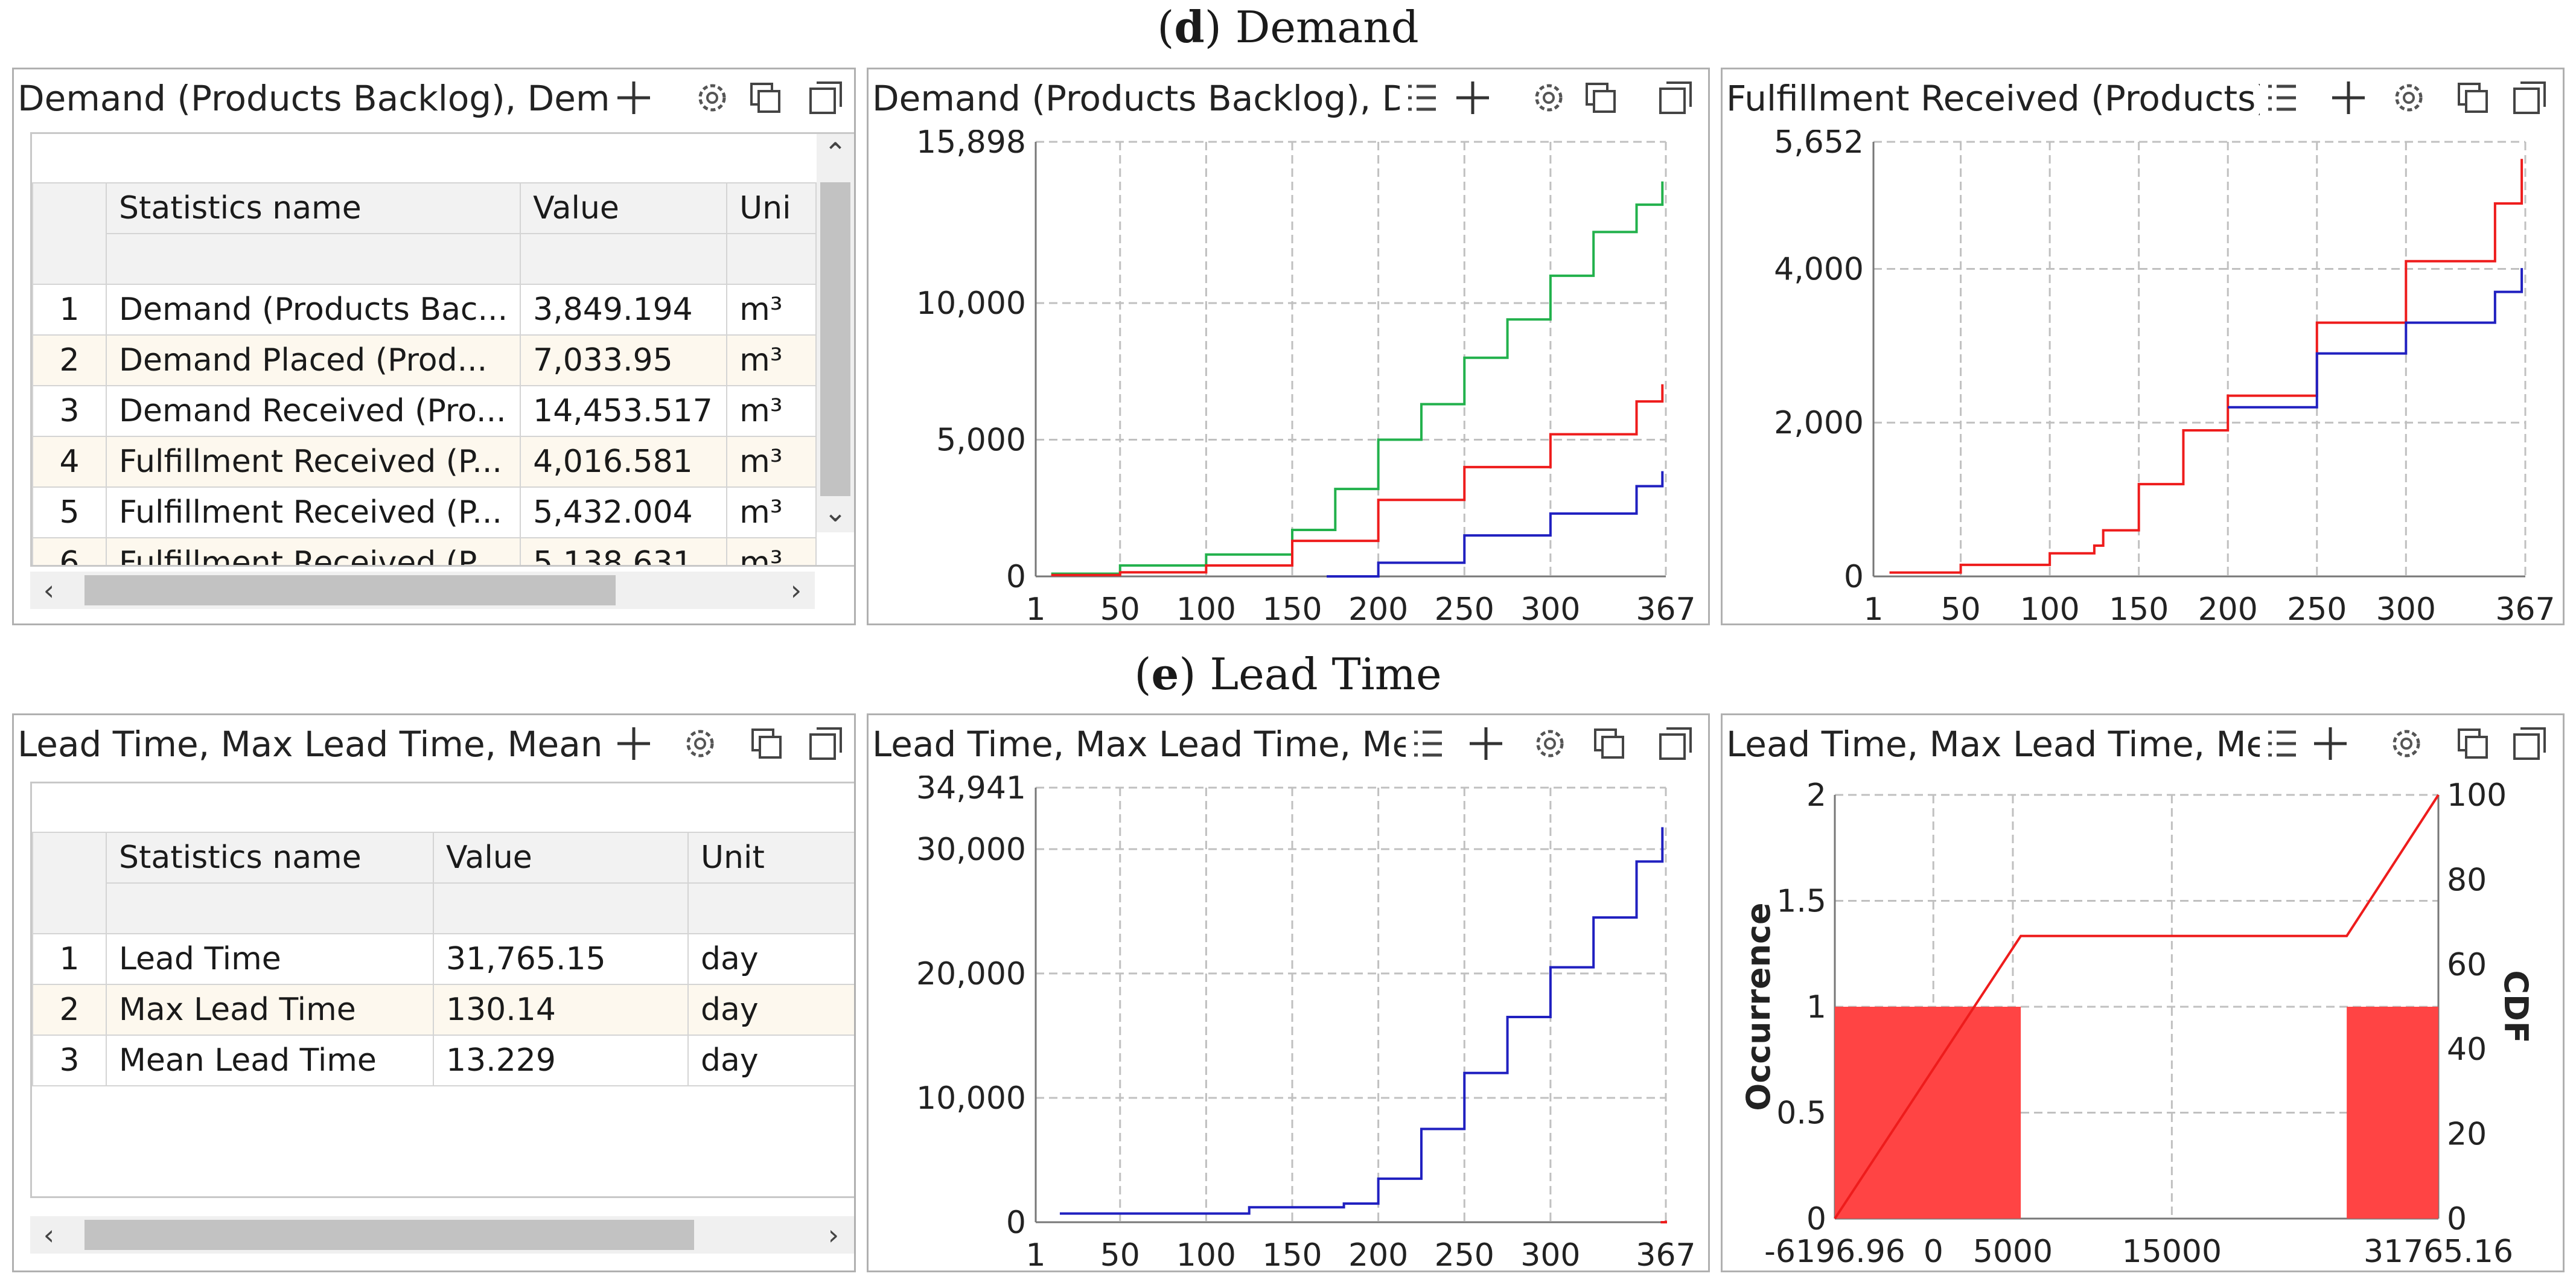  What do you see at coordinates (1035, 608) in the screenshot?
I see `x-tick-label: 1` at bounding box center [1035, 608].